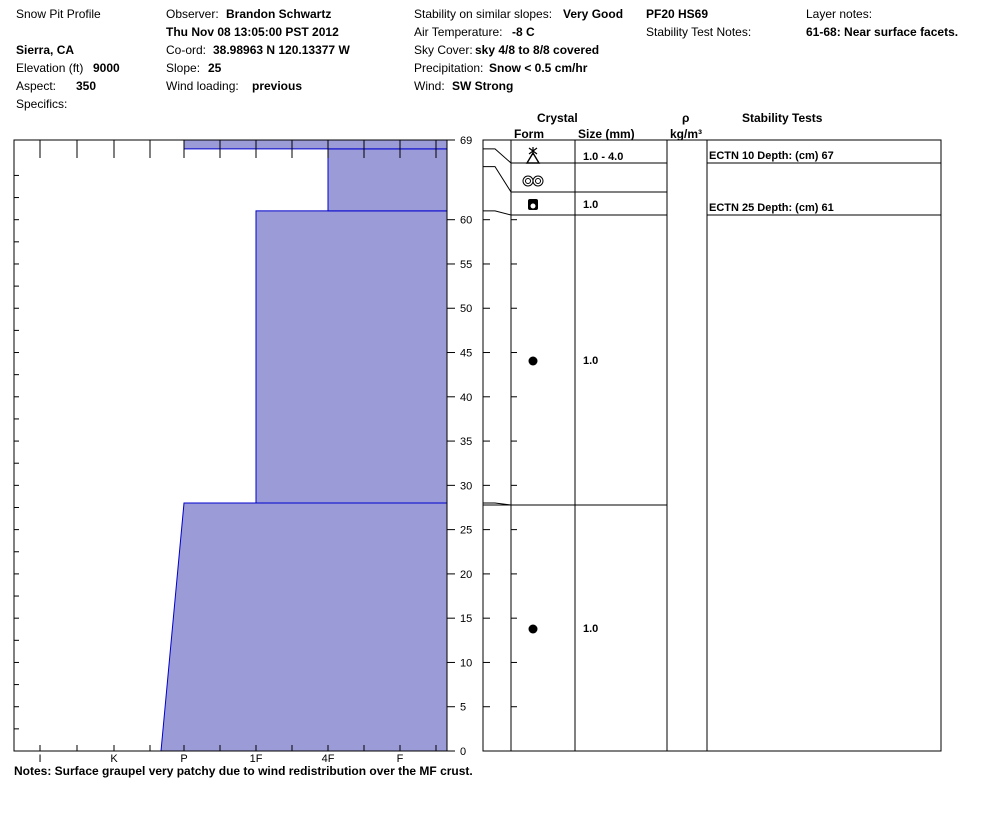 The width and height of the screenshot is (994, 840). Describe the element at coordinates (256, 759) in the screenshot. I see `x-tick-label-1F: 1F` at that location.